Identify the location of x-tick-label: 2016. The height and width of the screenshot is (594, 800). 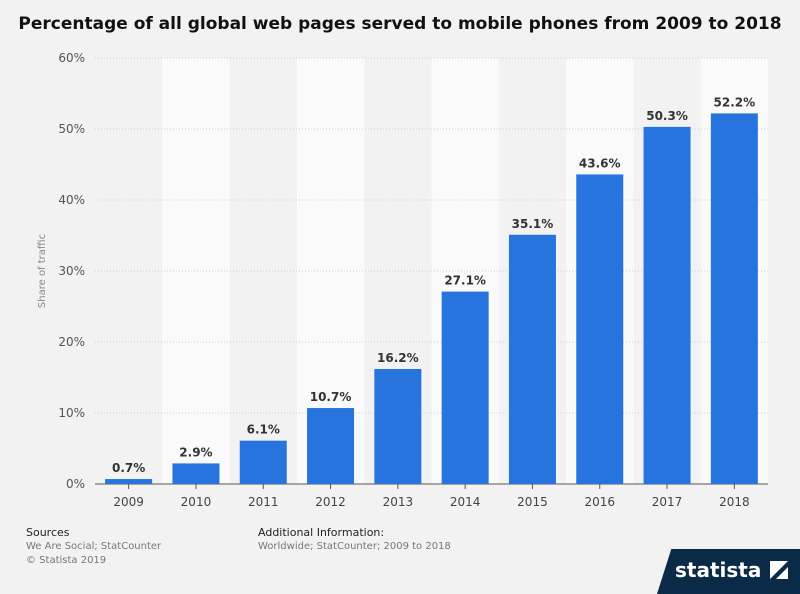
(599, 502).